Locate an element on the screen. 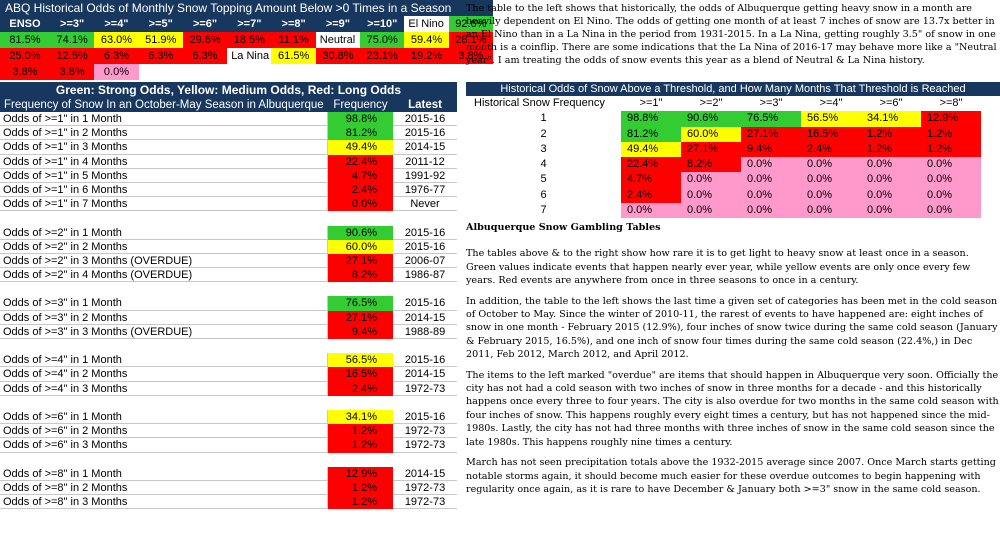  latest-season-cell: 1976-77 is located at coordinates (425, 190).